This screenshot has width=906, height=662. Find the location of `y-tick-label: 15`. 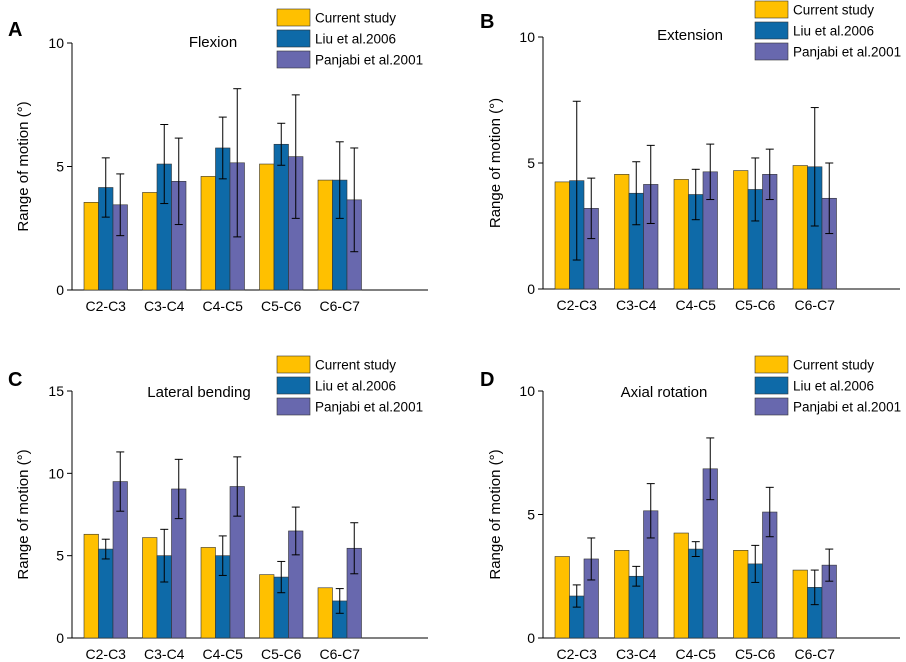

y-tick-label: 15 is located at coordinates (56, 391).